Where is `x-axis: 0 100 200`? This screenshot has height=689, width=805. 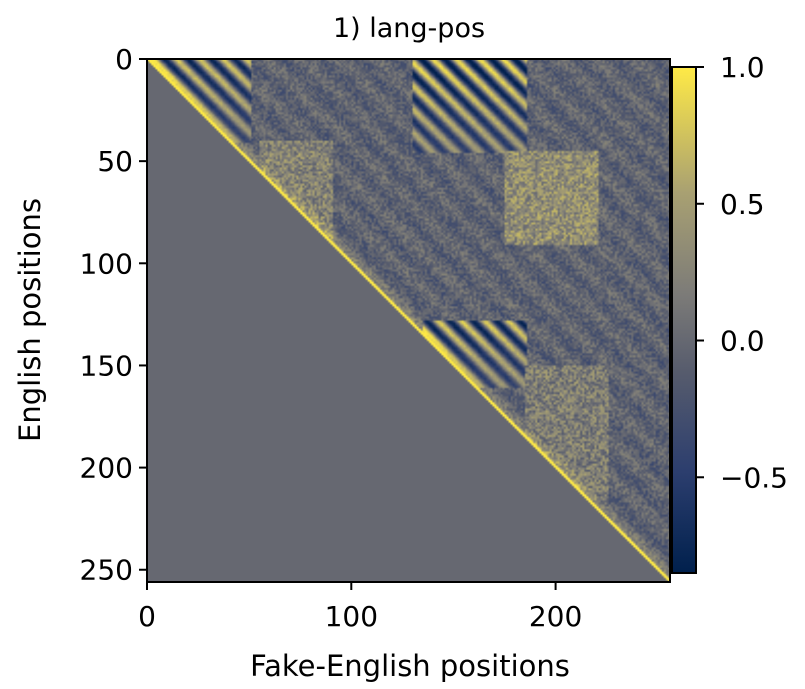
x-axis: 0 100 200 is located at coordinates (360, 607).